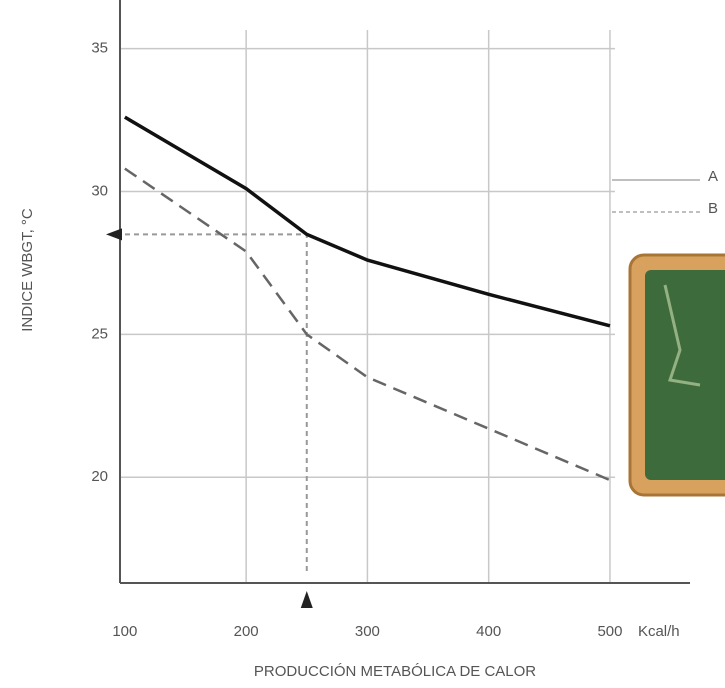 This screenshot has width=725, height=688. I want to click on y-tick-label: 30, so click(99, 190).